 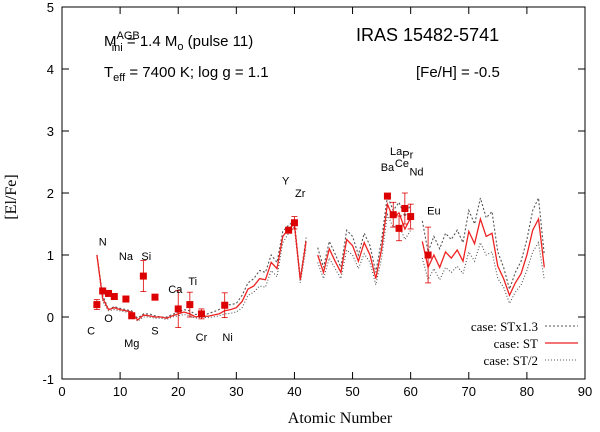 I want to click on x-tick-label: 60, so click(x=410, y=391).